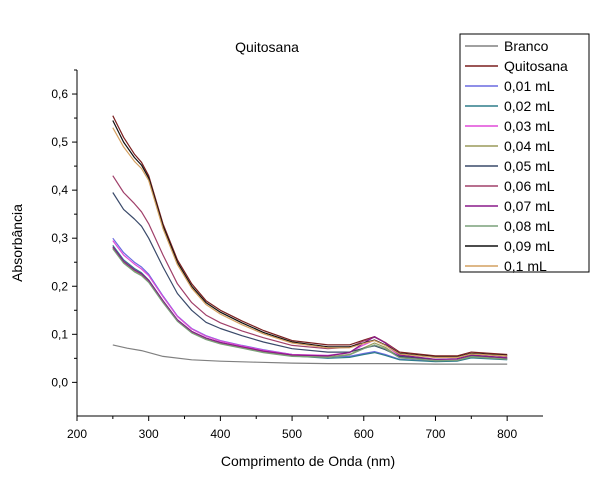  Describe the element at coordinates (435, 434) in the screenshot. I see `x-tick-label: 700` at that location.